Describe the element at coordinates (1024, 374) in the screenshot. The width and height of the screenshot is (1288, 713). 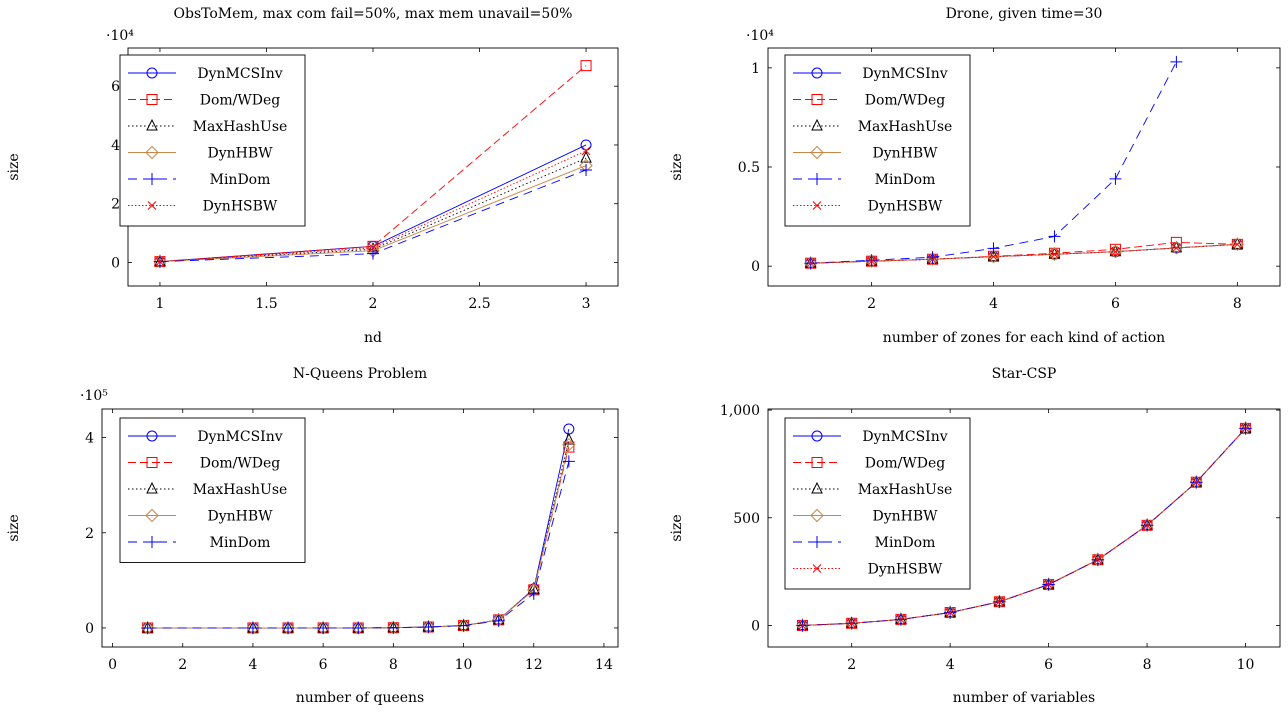
I see `chart-title: Star-CSP` at that location.